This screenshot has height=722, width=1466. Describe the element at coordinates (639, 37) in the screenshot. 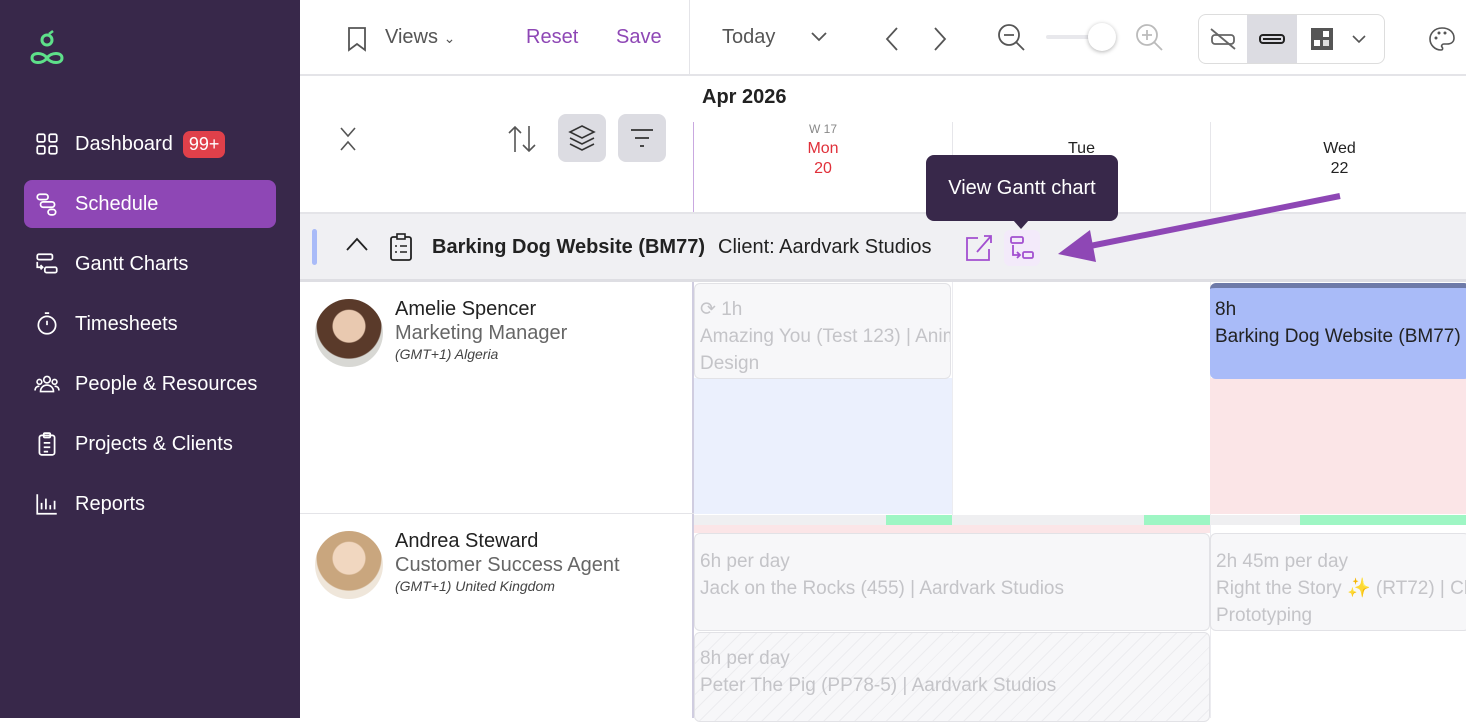

I see `save-button: Save` at that location.